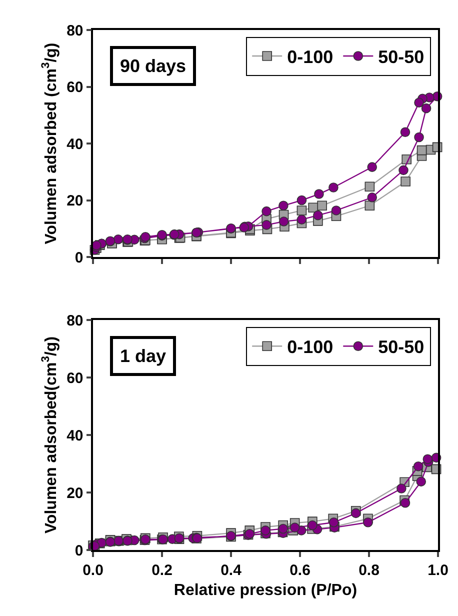 The image size is (458, 616). What do you see at coordinates (369, 570) in the screenshot?
I see `x-tick-label: 0.8` at bounding box center [369, 570].